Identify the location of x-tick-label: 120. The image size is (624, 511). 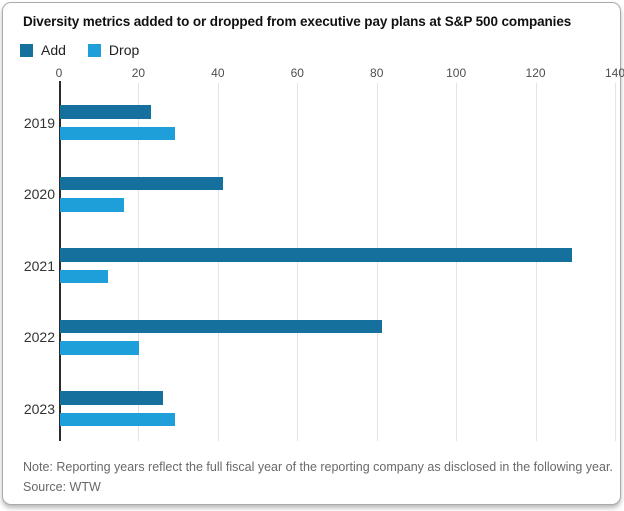
(535, 73).